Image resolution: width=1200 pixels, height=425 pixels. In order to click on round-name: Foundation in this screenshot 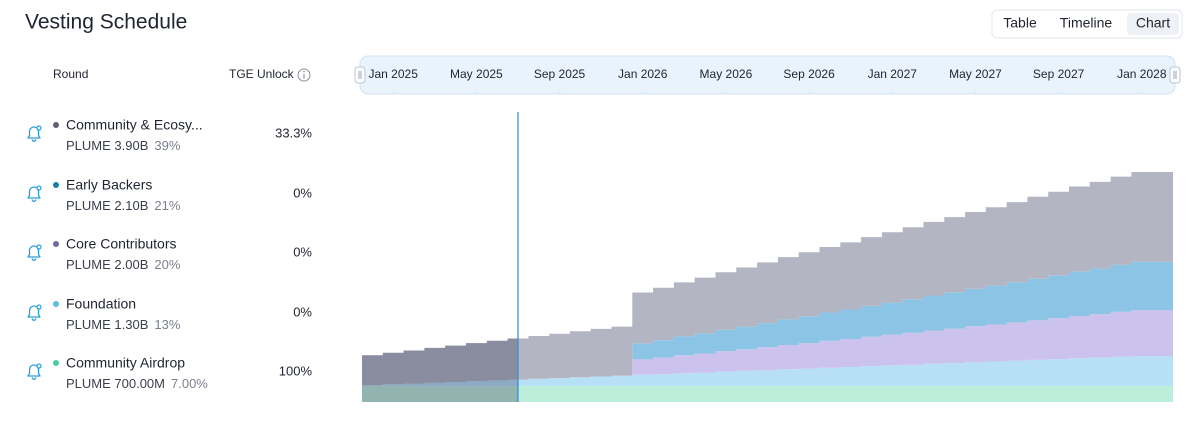, I will do `click(101, 304)`.